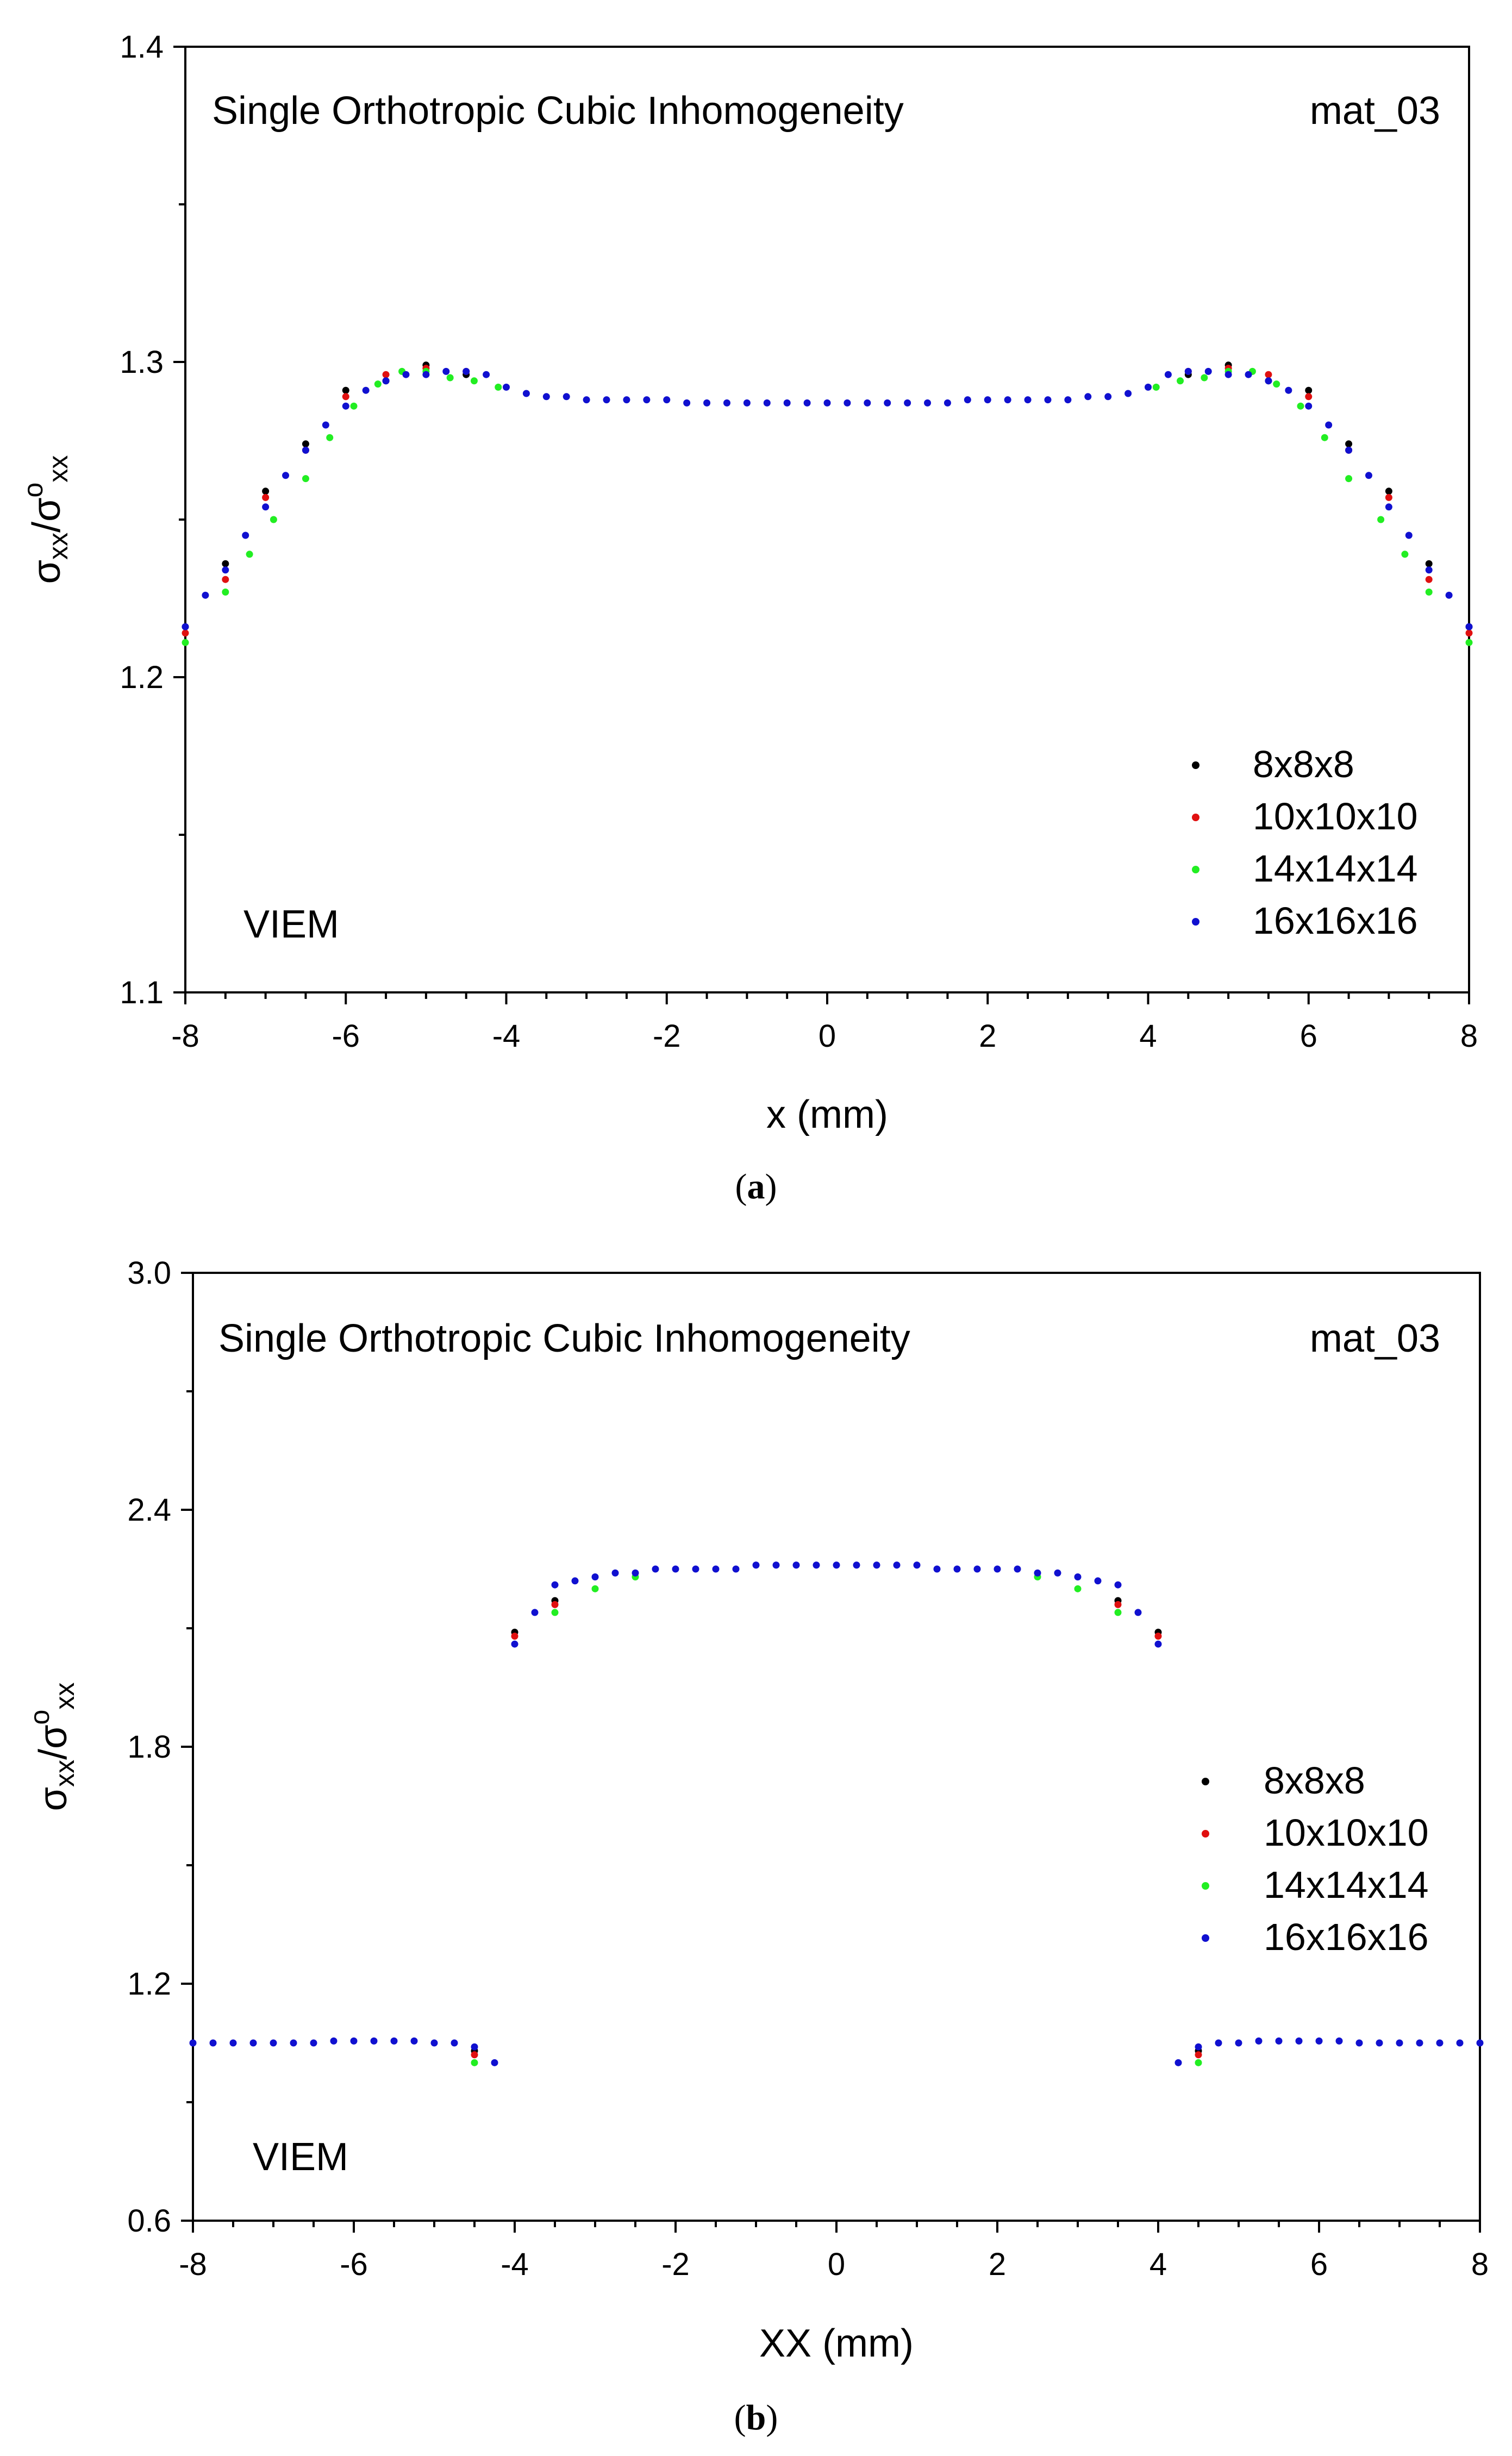  What do you see at coordinates (185, 1036) in the screenshot?
I see `x-tick-label: -8` at bounding box center [185, 1036].